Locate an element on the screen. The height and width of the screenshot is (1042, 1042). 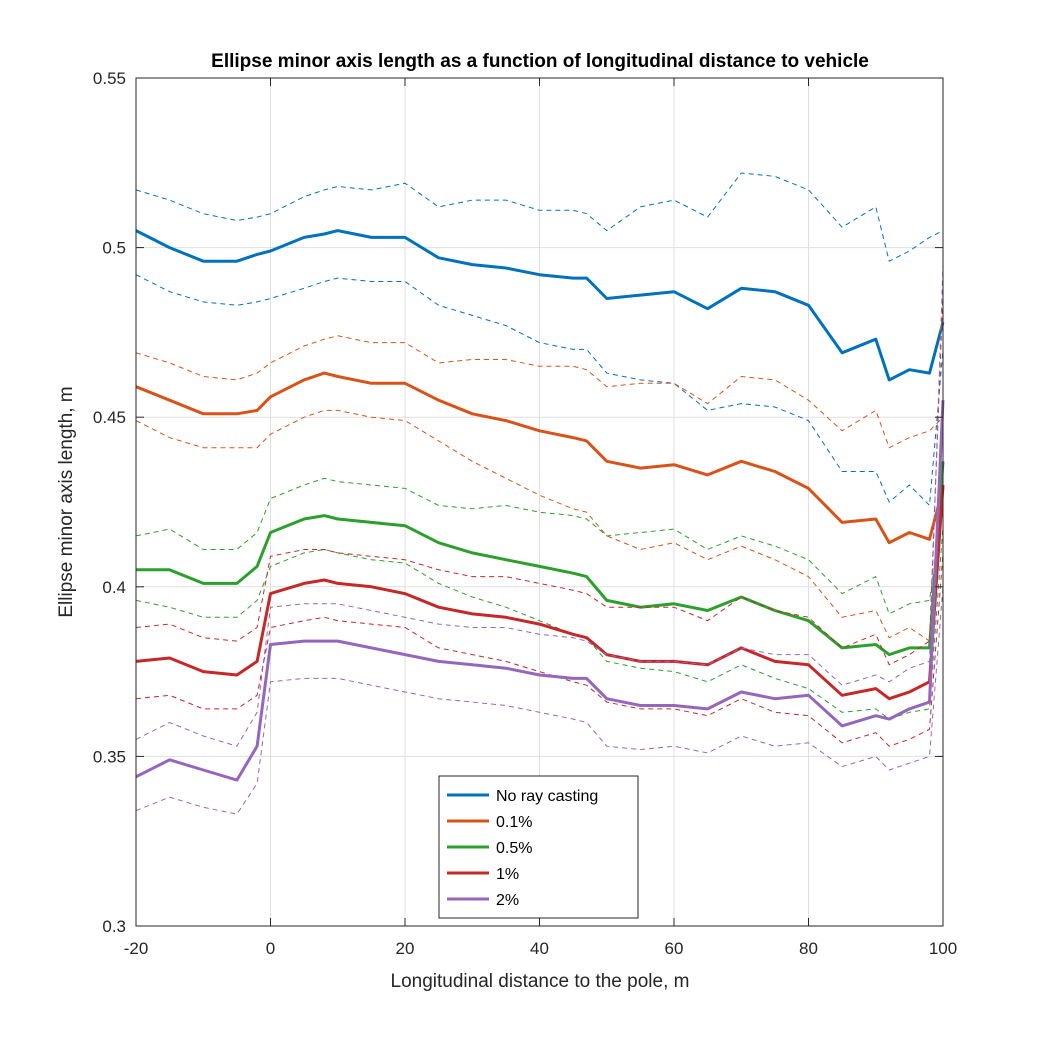
x-tick-label: 60 is located at coordinates (674, 948).